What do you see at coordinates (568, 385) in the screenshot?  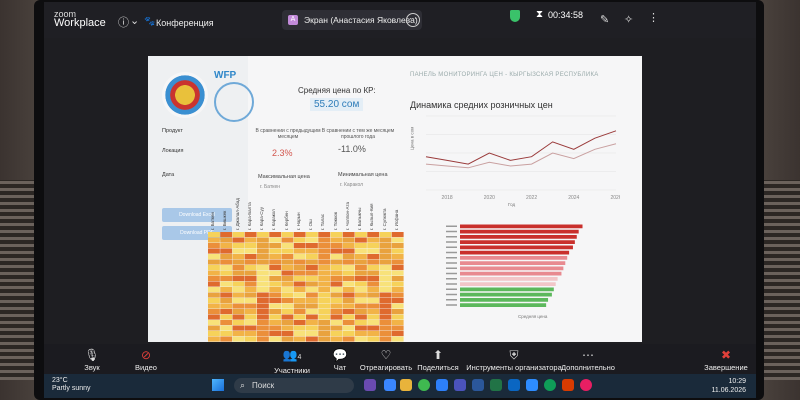 I see `powerpoint-icon` at bounding box center [568, 385].